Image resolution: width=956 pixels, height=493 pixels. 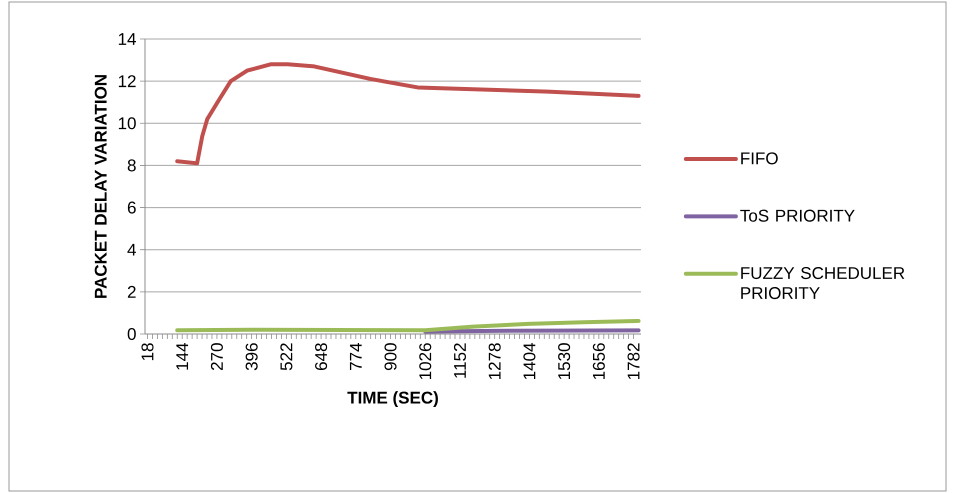 What do you see at coordinates (797, 216) in the screenshot?
I see `legend-label: ToS PRIORITY` at bounding box center [797, 216].